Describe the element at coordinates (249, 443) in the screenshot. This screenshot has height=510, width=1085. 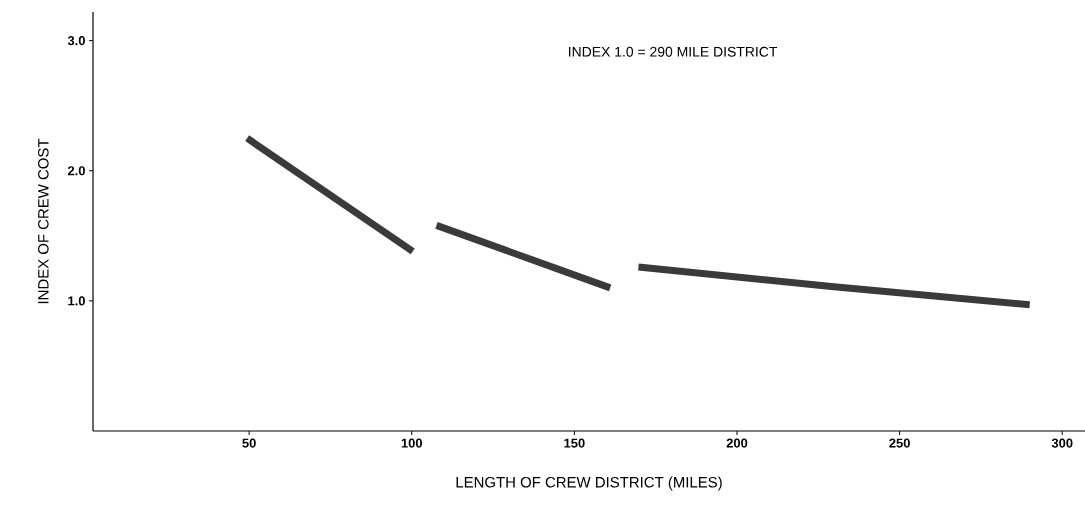
I see `x-tick-label: 50` at that location.